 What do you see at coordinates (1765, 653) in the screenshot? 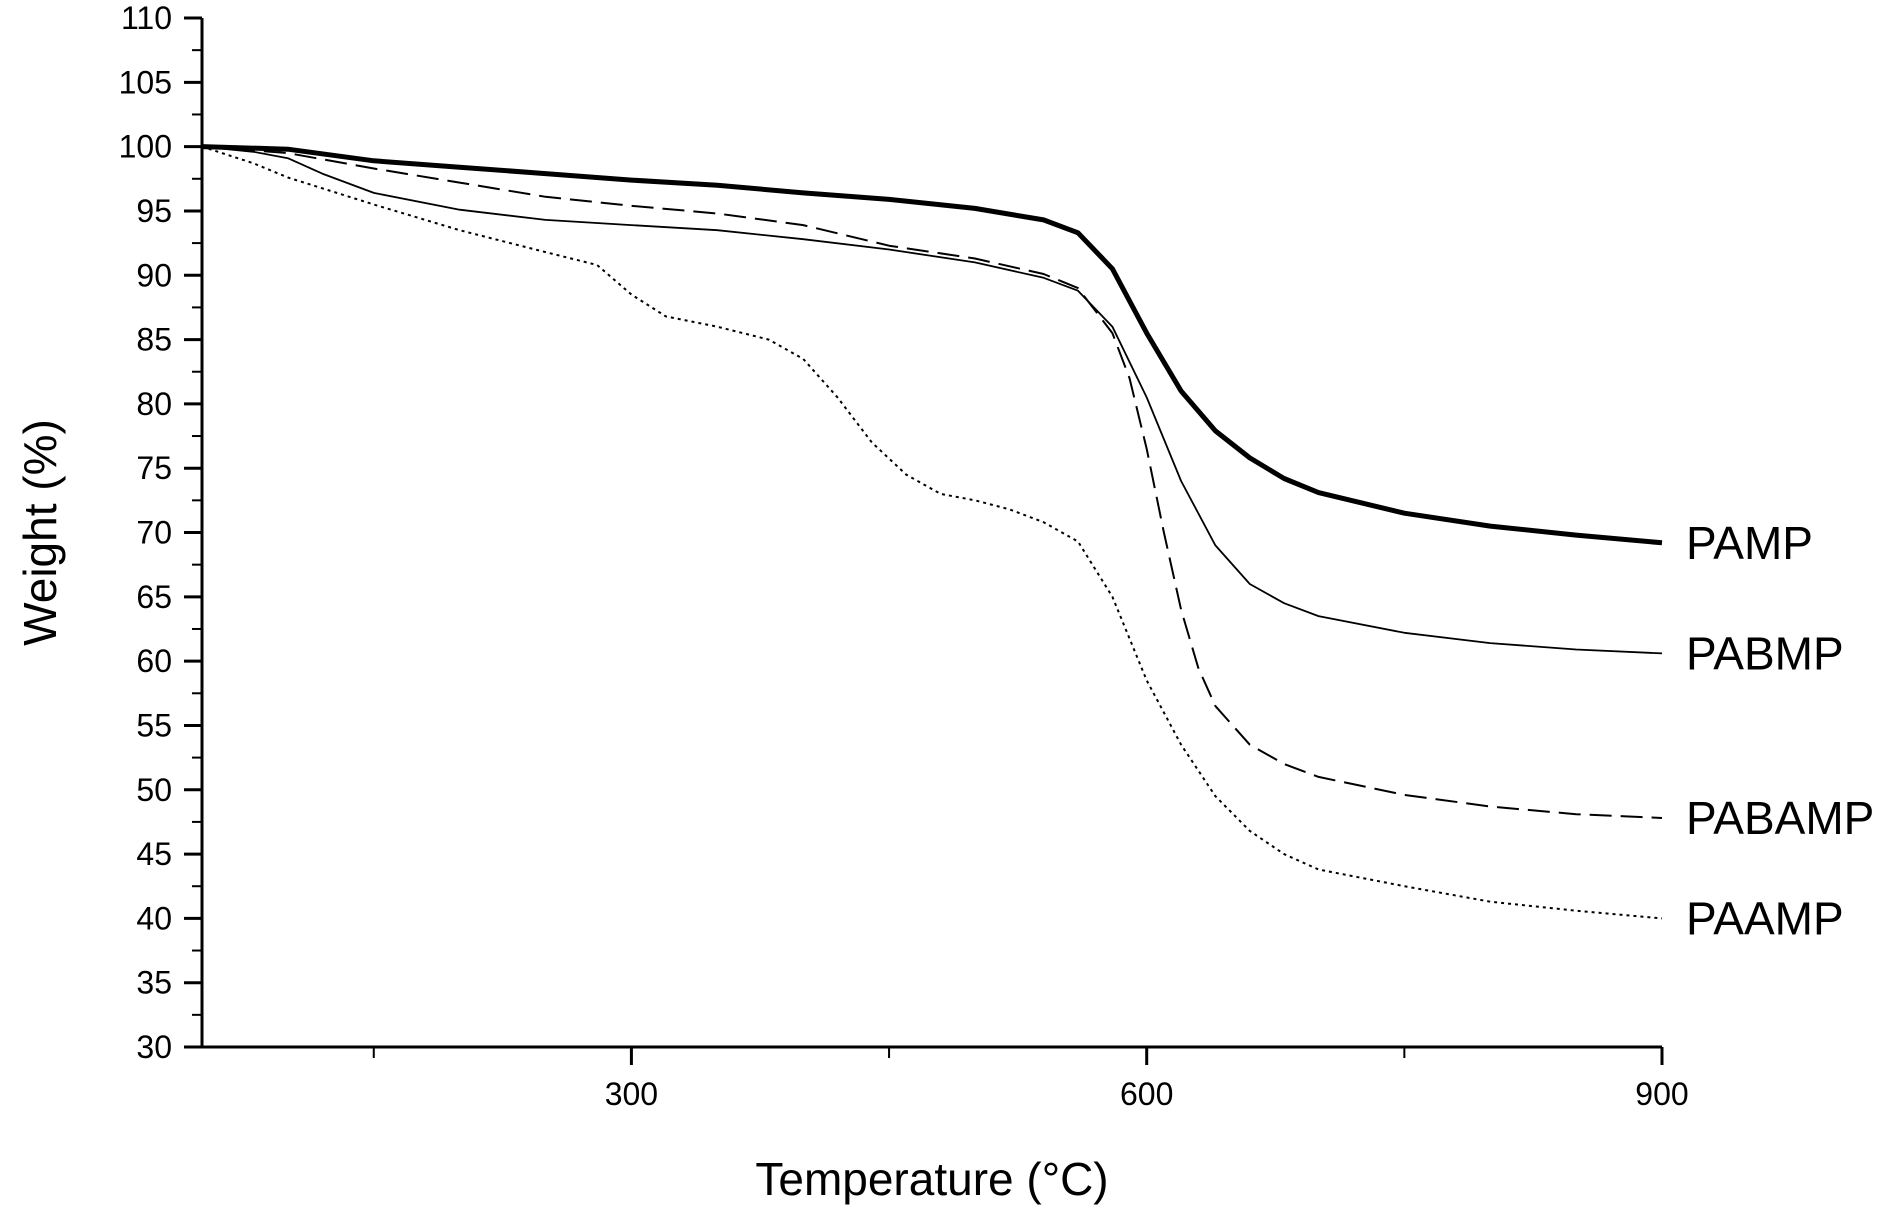
I see `series-label-pabmp: PABMP` at bounding box center [1765, 653].